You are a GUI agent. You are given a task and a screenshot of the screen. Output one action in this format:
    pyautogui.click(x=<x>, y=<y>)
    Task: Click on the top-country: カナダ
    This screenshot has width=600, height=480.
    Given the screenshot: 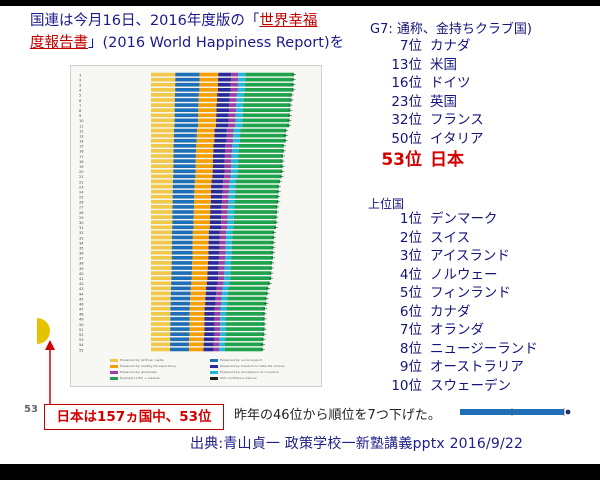 What is the action you would take?
    pyautogui.click(x=450, y=311)
    